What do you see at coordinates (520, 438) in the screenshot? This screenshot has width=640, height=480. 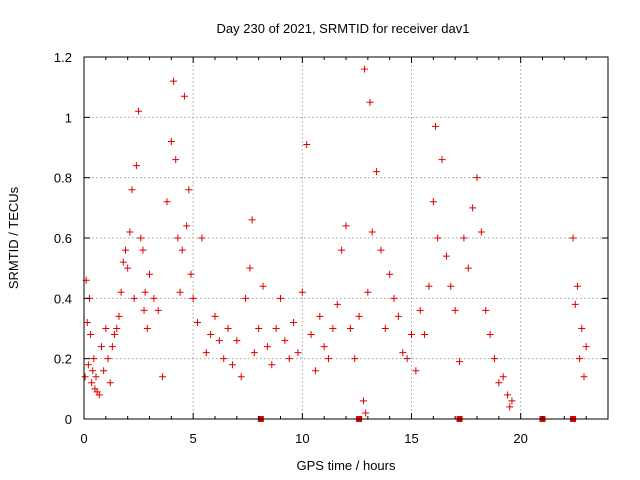 I see `x-tick-label: 20` at bounding box center [520, 438].